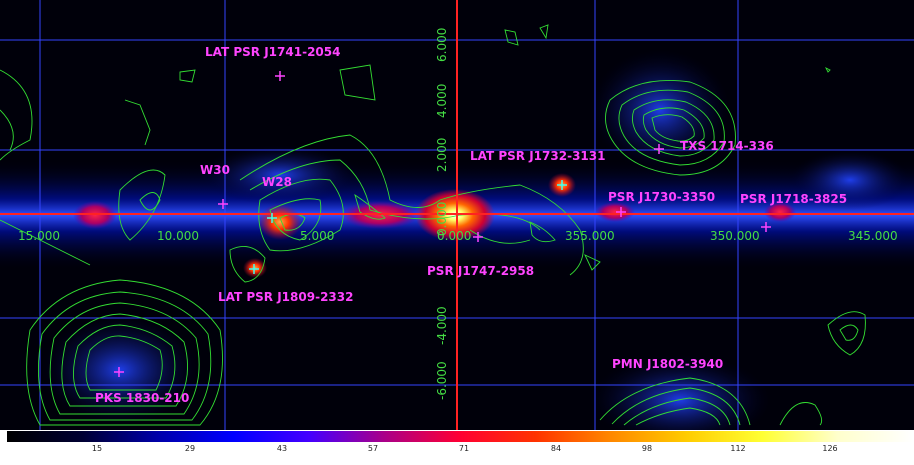  What do you see at coordinates (190, 448) in the screenshot?
I see `colorbar-tick: 29` at bounding box center [190, 448].